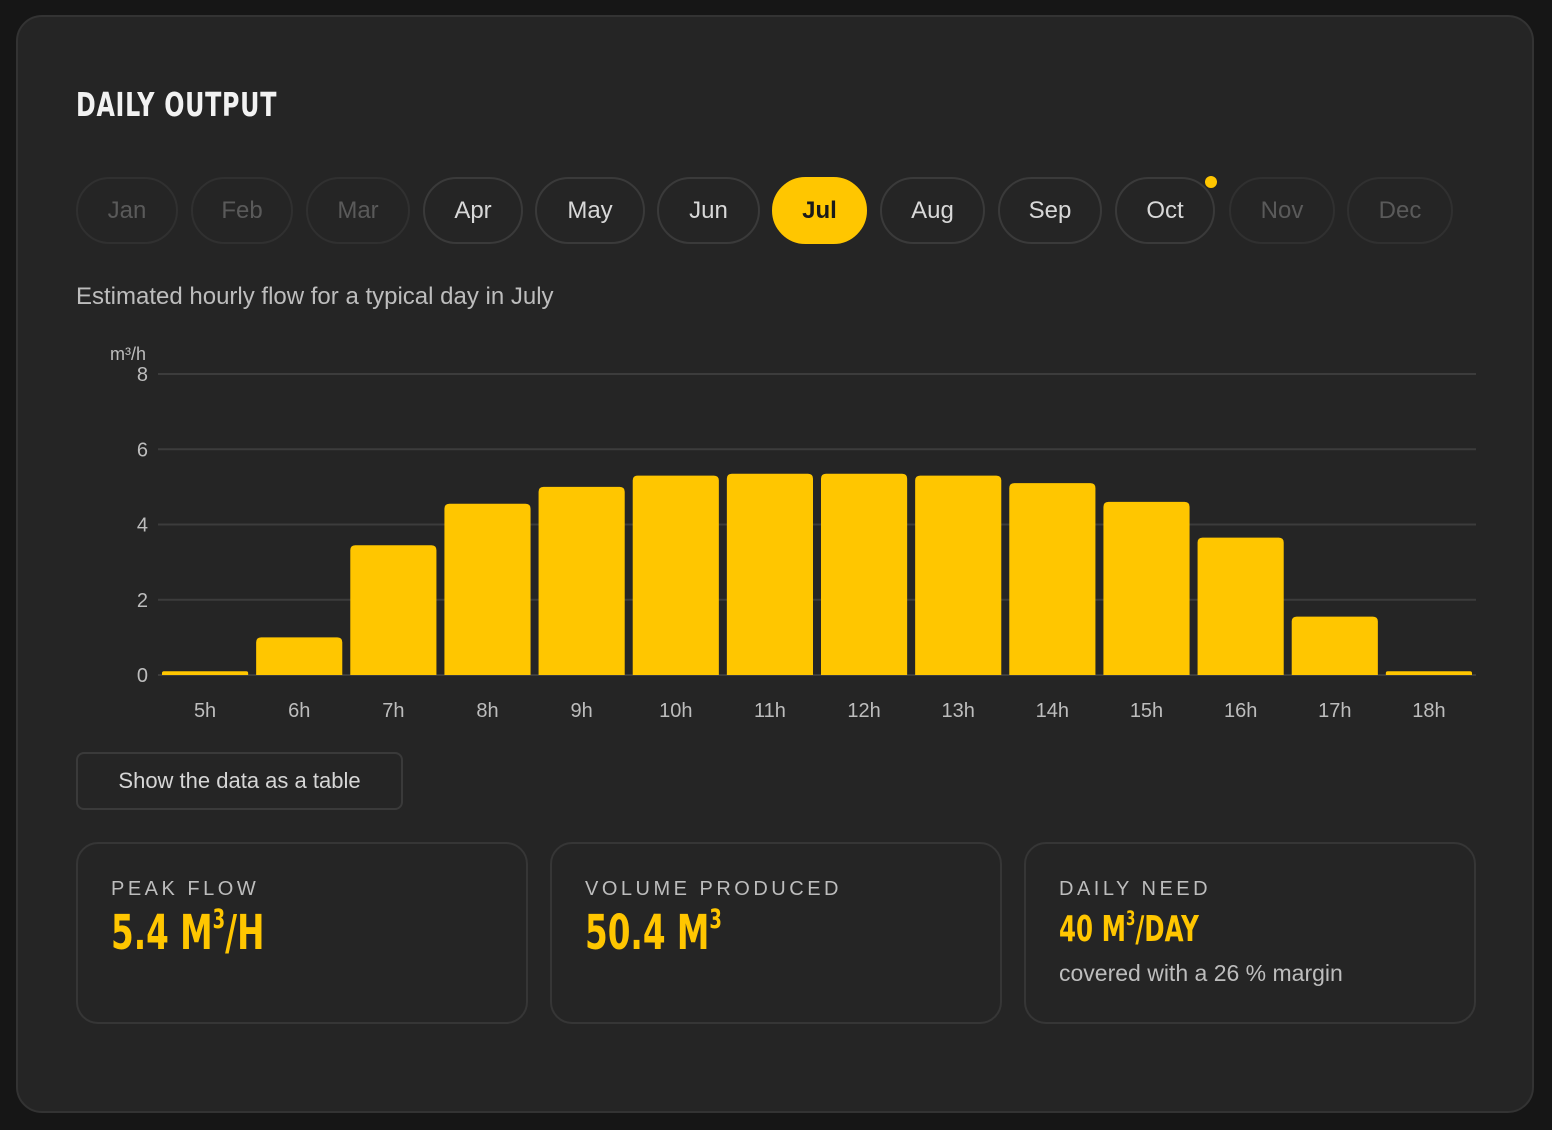  Describe the element at coordinates (1240, 711) in the screenshot. I see `x-tick-label: 16h` at that location.